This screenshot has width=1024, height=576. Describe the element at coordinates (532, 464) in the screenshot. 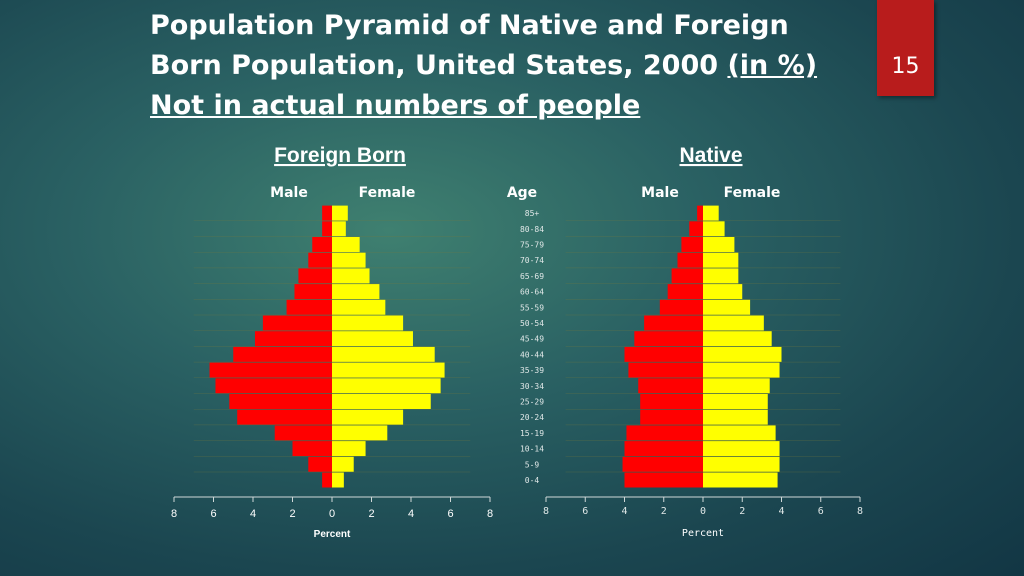

I see `age-tick-label-1: 5-9` at that location.